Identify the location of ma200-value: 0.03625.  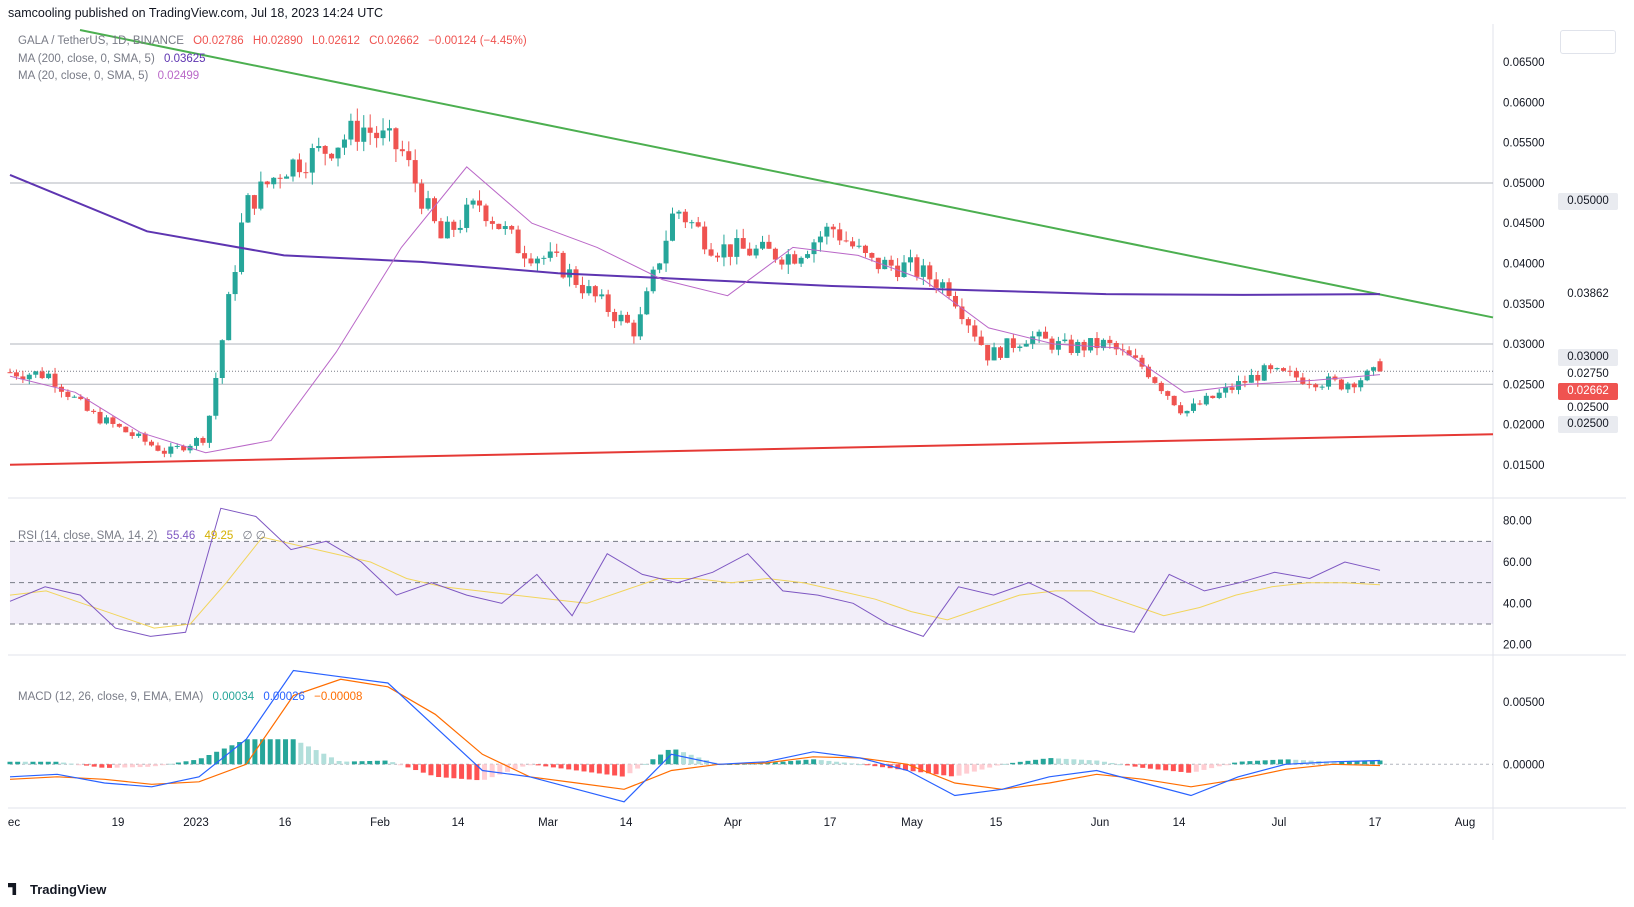
(184, 59).